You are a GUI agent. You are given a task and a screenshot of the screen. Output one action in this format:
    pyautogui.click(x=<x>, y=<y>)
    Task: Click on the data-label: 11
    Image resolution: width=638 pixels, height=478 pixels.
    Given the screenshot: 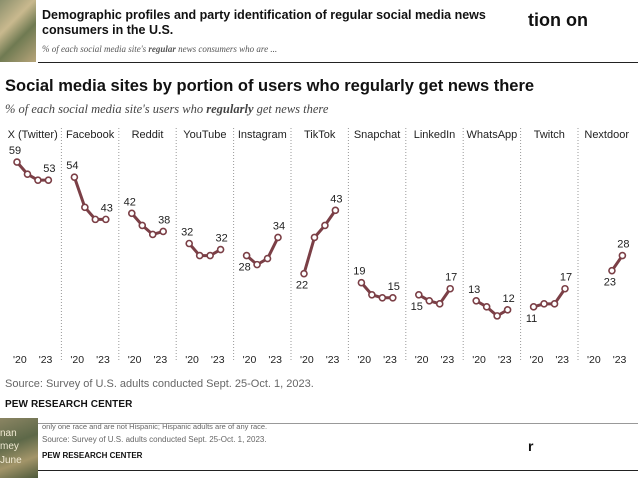 What is the action you would take?
    pyautogui.click(x=531, y=319)
    